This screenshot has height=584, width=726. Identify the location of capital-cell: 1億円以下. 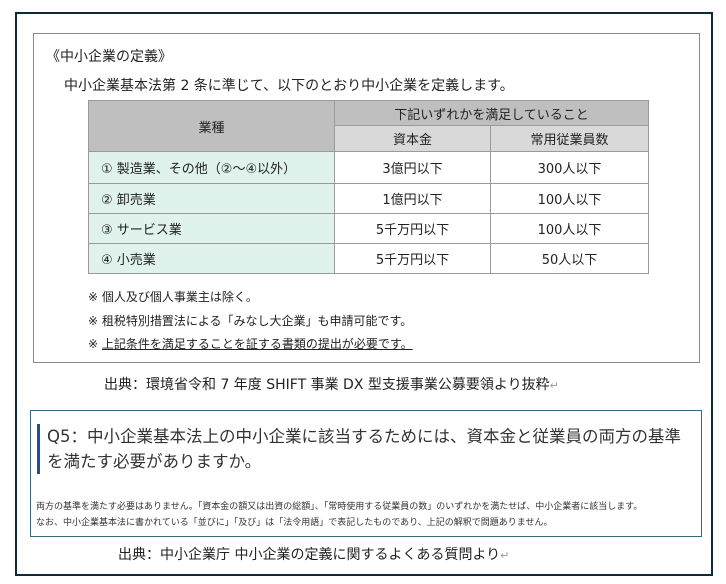
(412, 198).